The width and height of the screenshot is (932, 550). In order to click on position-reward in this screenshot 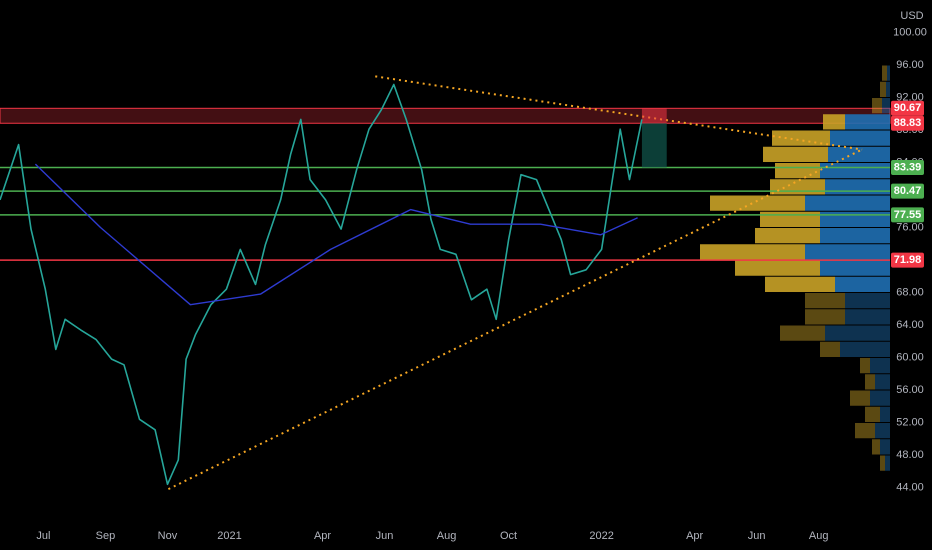, I will do `click(654, 145)`.